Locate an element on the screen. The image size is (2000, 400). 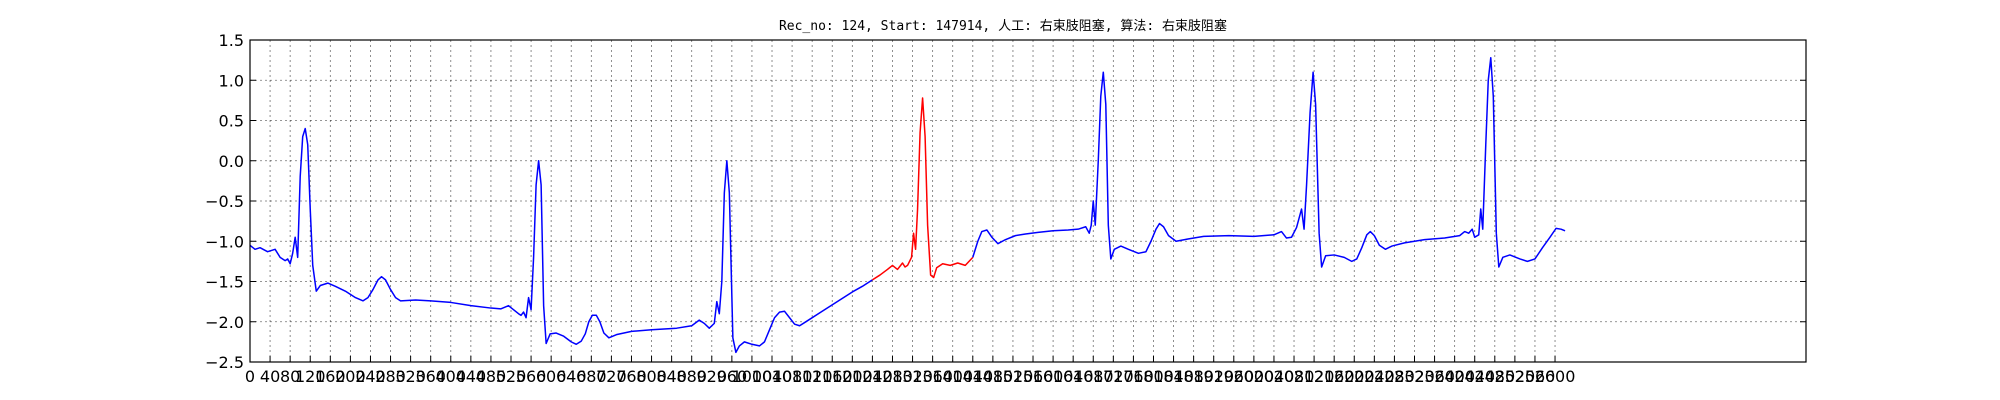
x-tick-label: 440 is located at coordinates (471, 376).